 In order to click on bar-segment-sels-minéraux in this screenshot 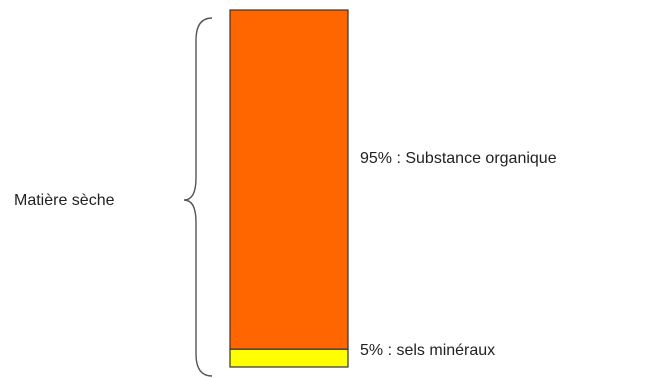, I will do `click(289, 358)`.